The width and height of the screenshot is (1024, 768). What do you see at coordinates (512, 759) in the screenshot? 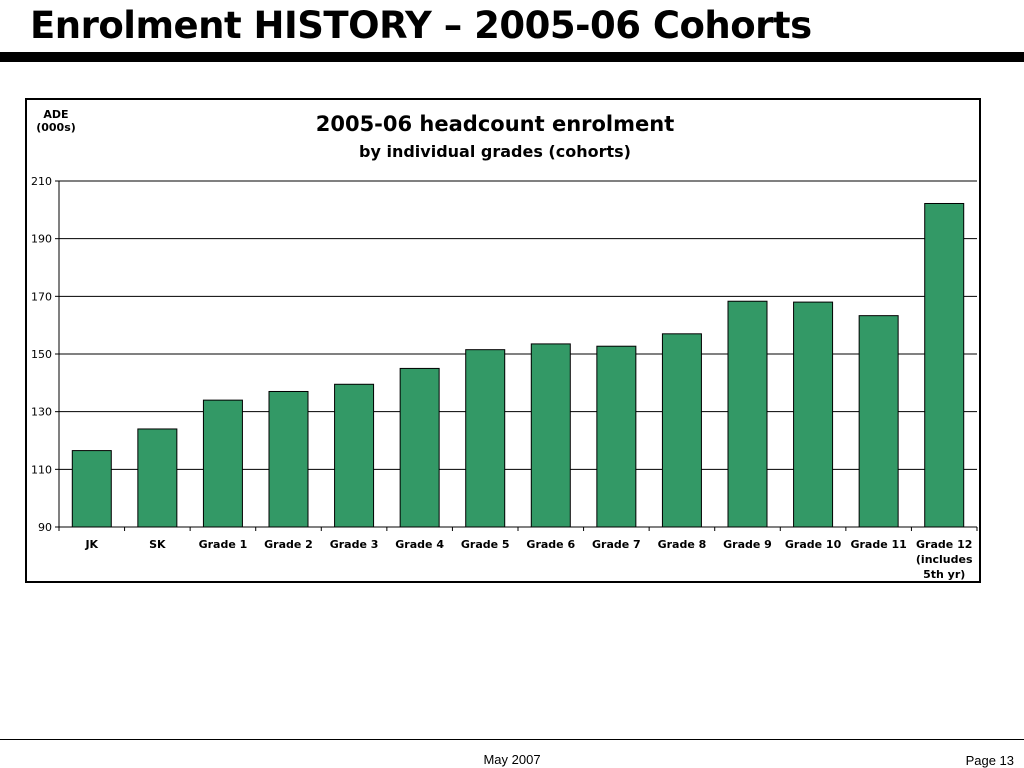
I see `footer-date: May 2007` at bounding box center [512, 759].